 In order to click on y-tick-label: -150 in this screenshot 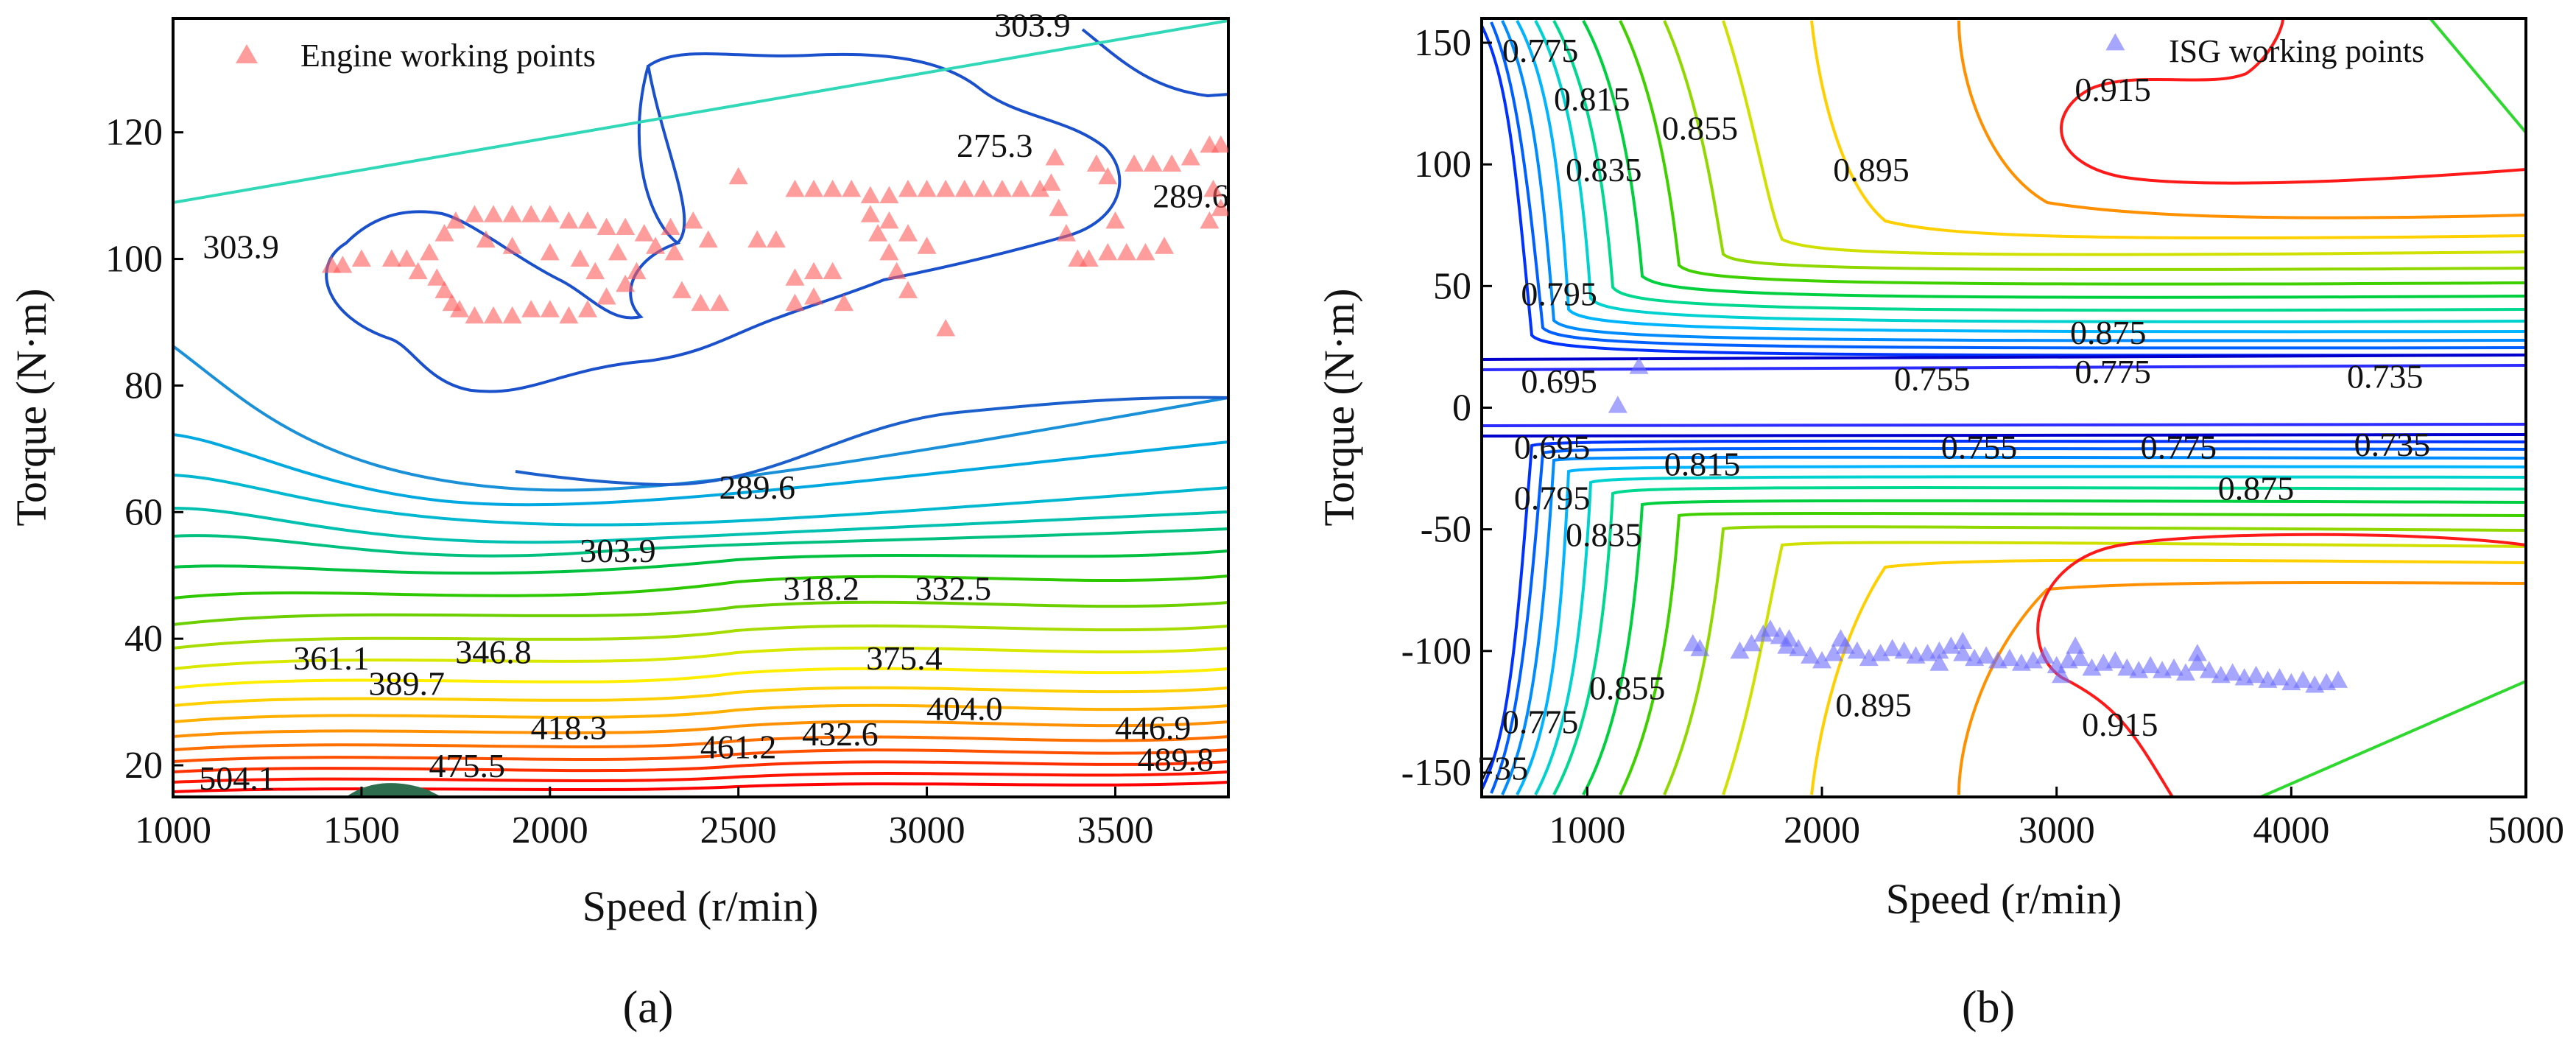, I will do `click(1436, 773)`.